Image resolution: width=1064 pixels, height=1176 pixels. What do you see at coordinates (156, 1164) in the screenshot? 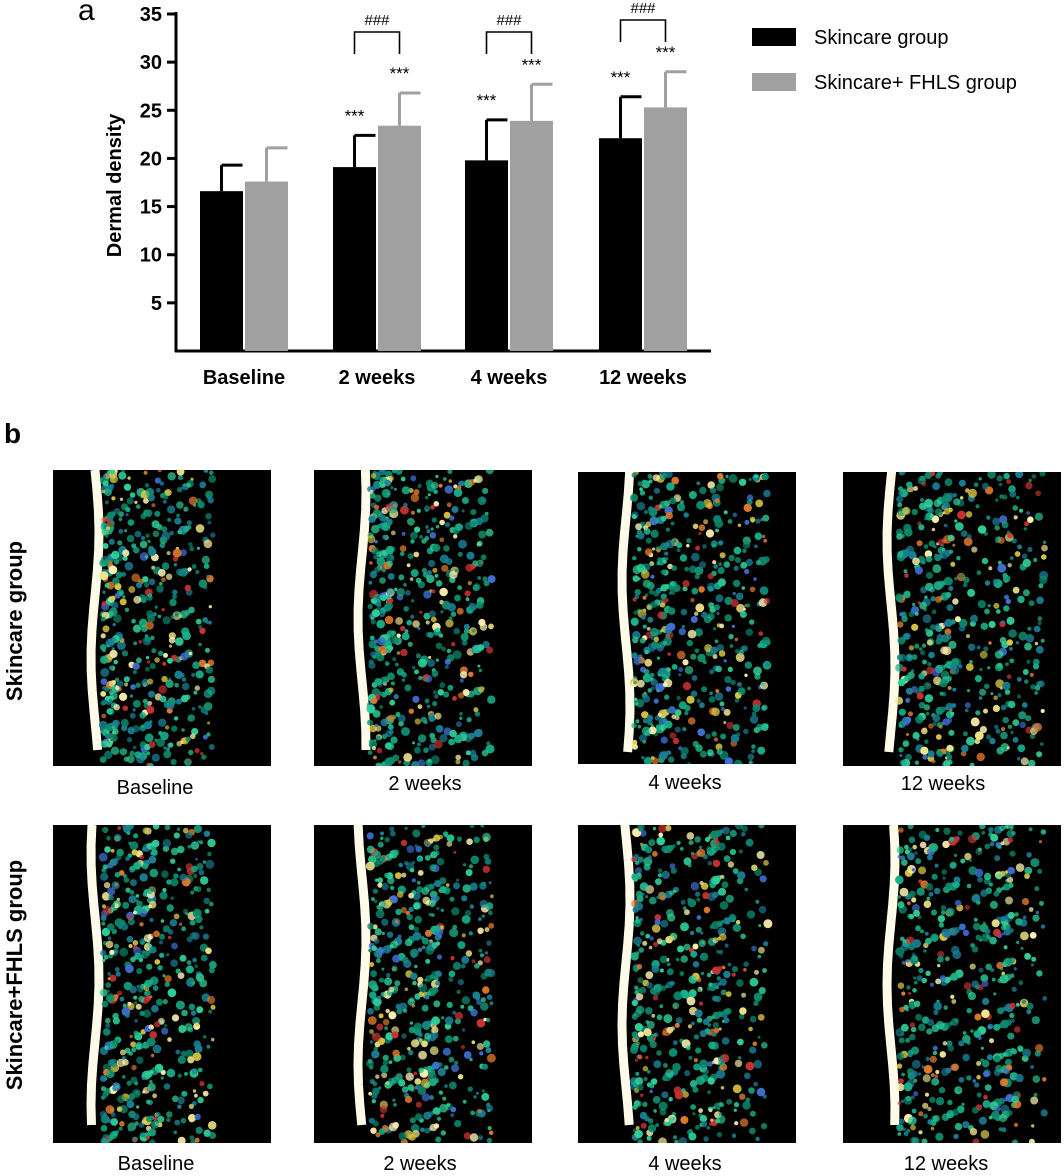
I see `caption-fhls-baseline: Baseline` at bounding box center [156, 1164].